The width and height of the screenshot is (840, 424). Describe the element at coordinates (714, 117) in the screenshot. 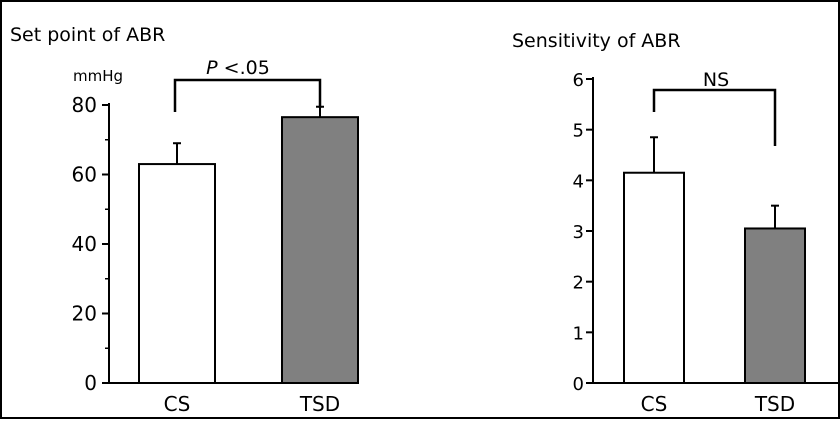

I see `right-significance-bracket` at that location.